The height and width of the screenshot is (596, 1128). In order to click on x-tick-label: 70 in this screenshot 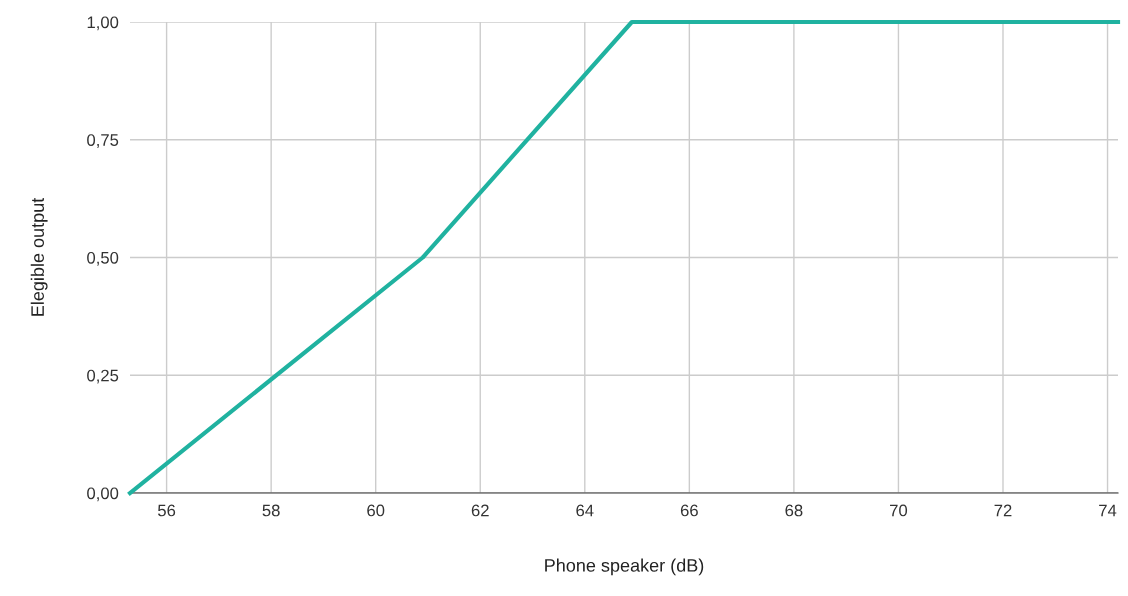, I will do `click(899, 510)`.